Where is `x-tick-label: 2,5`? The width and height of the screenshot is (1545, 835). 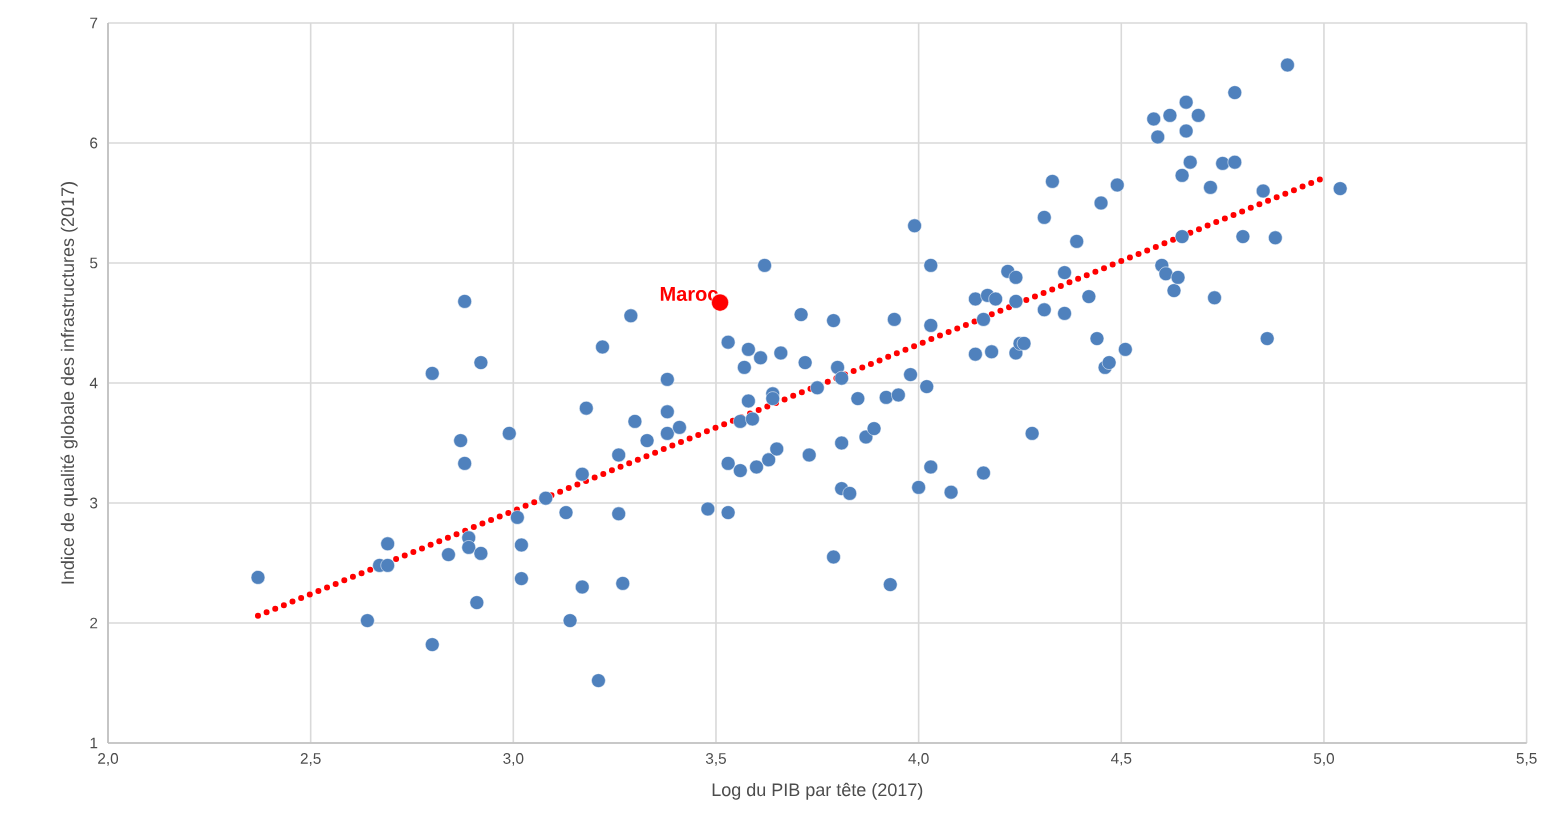
x-tick-label: 2,5 is located at coordinates (310, 759).